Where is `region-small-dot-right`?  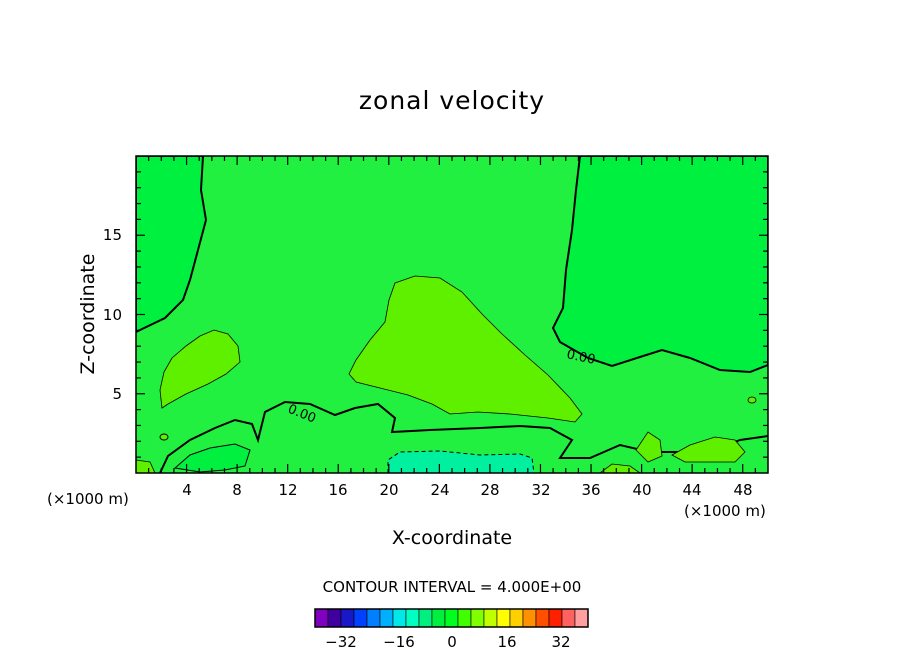 region-small-dot-right is located at coordinates (752, 400).